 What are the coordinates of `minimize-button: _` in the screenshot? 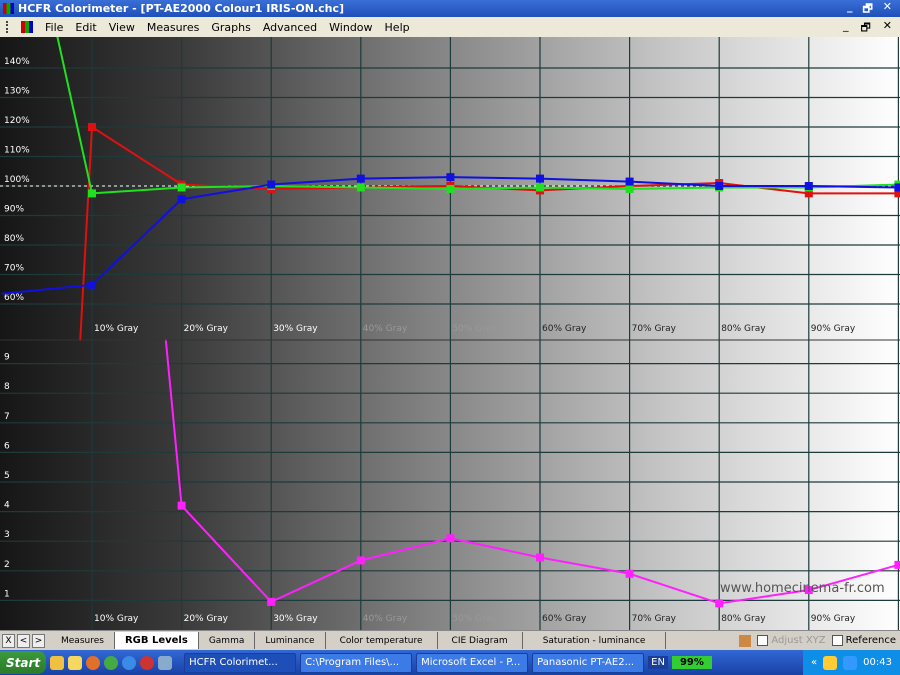 It's located at (849, 6).